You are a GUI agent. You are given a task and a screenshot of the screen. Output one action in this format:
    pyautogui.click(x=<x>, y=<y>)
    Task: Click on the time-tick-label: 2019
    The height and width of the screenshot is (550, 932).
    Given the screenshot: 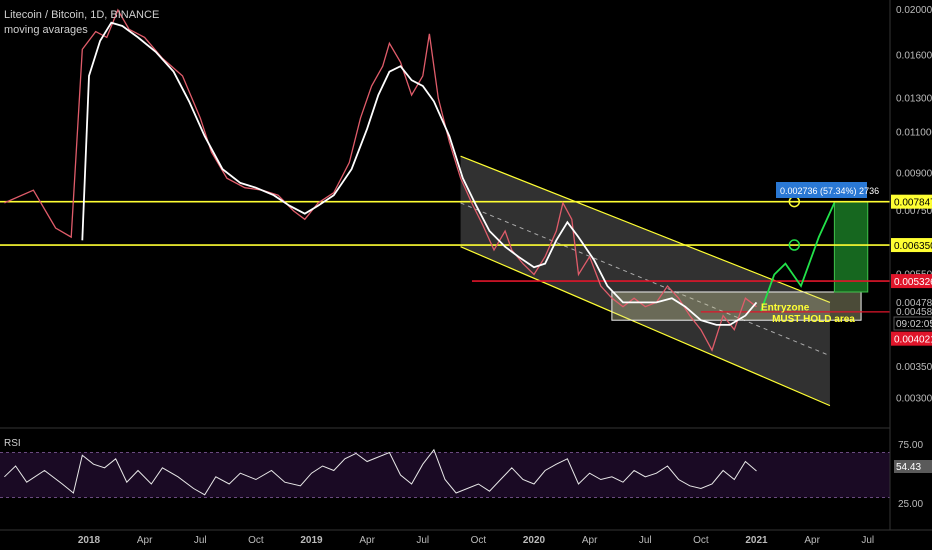 What is the action you would take?
    pyautogui.click(x=311, y=540)
    